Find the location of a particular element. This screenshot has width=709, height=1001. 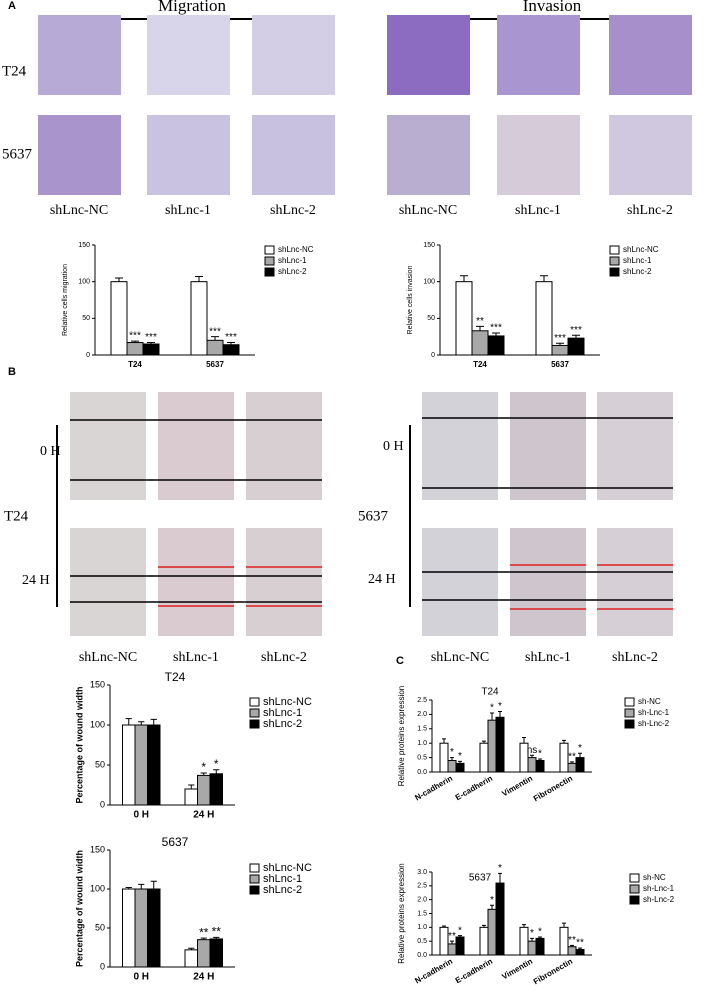

x-tick-label: 5637 is located at coordinates (560, 364).